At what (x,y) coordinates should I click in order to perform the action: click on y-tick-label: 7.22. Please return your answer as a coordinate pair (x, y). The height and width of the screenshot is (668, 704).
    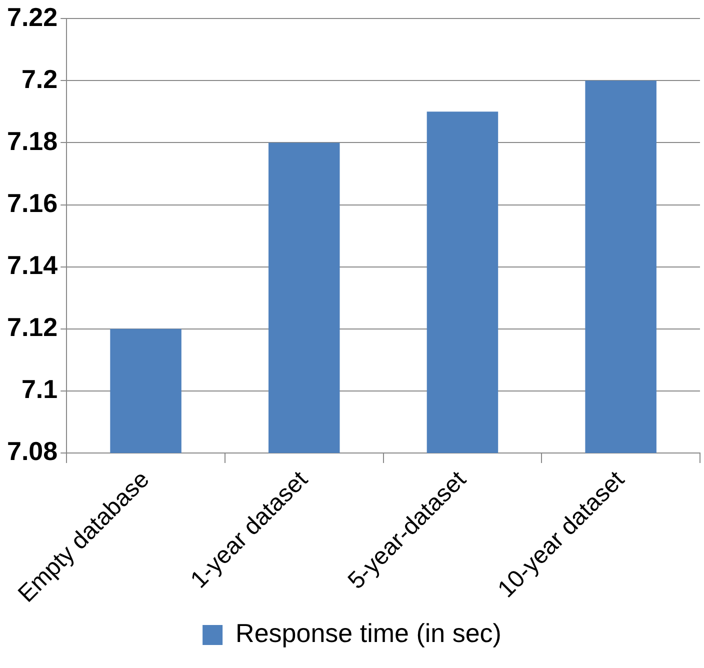
    Looking at the image, I should click on (32, 17).